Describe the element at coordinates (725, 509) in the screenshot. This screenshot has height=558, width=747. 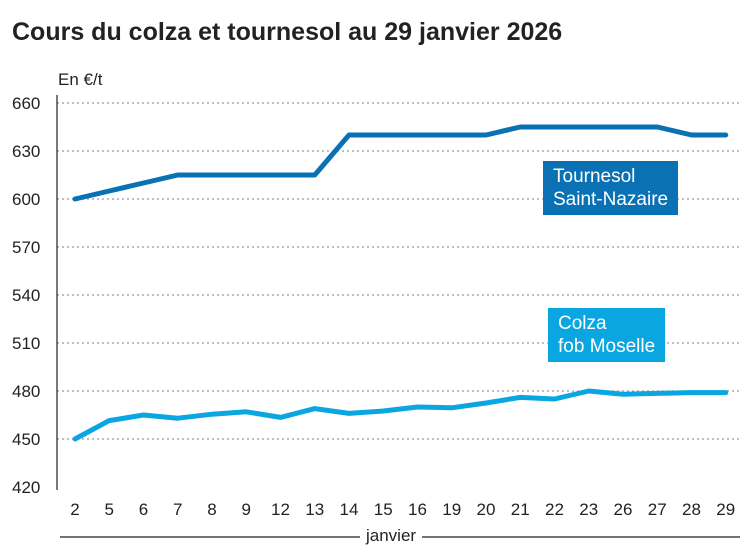
I see `x-tick-label: 29` at that location.